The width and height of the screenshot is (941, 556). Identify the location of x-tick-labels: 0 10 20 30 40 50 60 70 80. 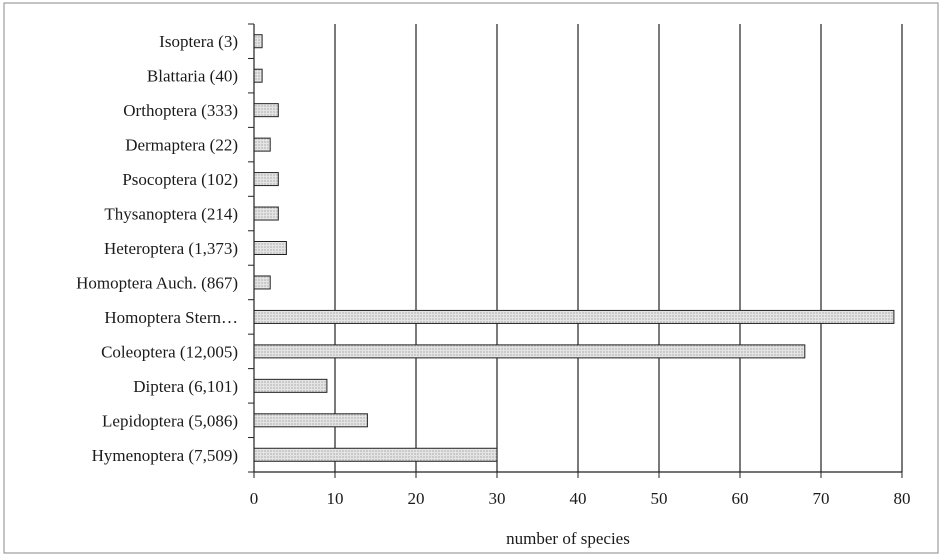
(580, 498).